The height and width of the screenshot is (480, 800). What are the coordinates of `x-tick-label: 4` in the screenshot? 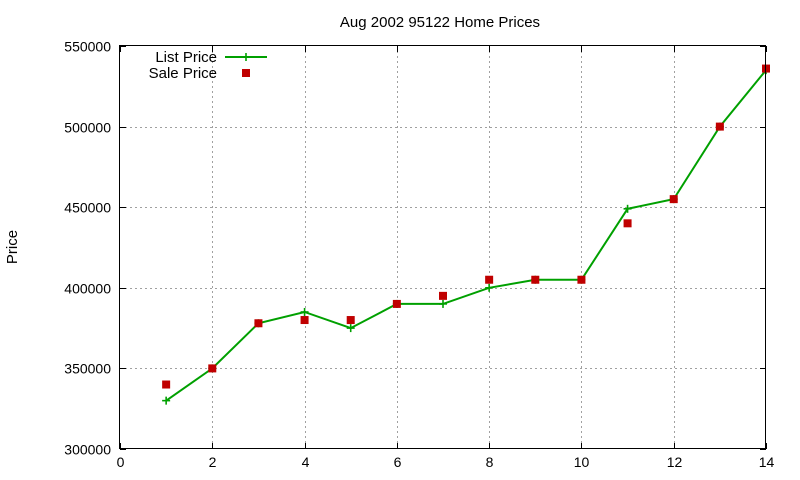 It's located at (306, 462).